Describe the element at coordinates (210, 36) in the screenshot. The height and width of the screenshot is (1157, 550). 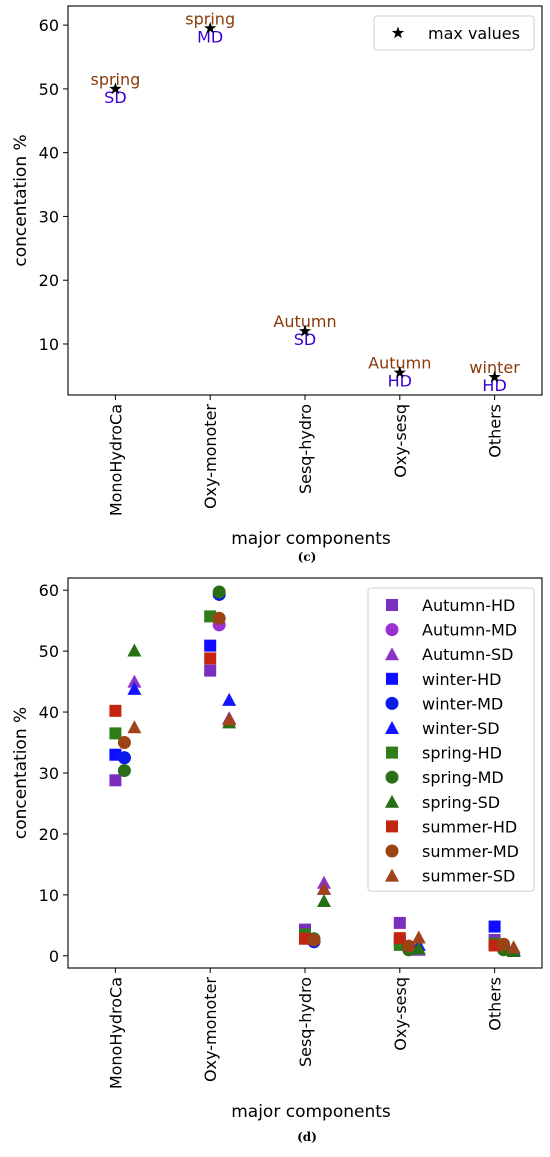
I see `distance-label: MD` at that location.